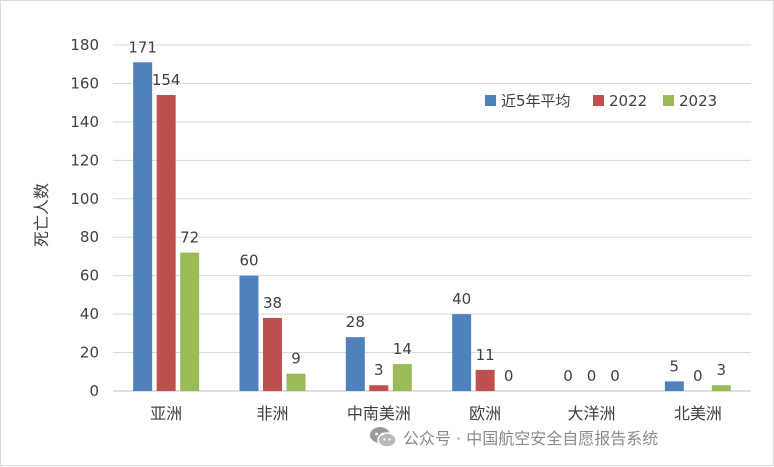 The width and height of the screenshot is (774, 467). I want to click on legend-label: 2023, so click(698, 101).